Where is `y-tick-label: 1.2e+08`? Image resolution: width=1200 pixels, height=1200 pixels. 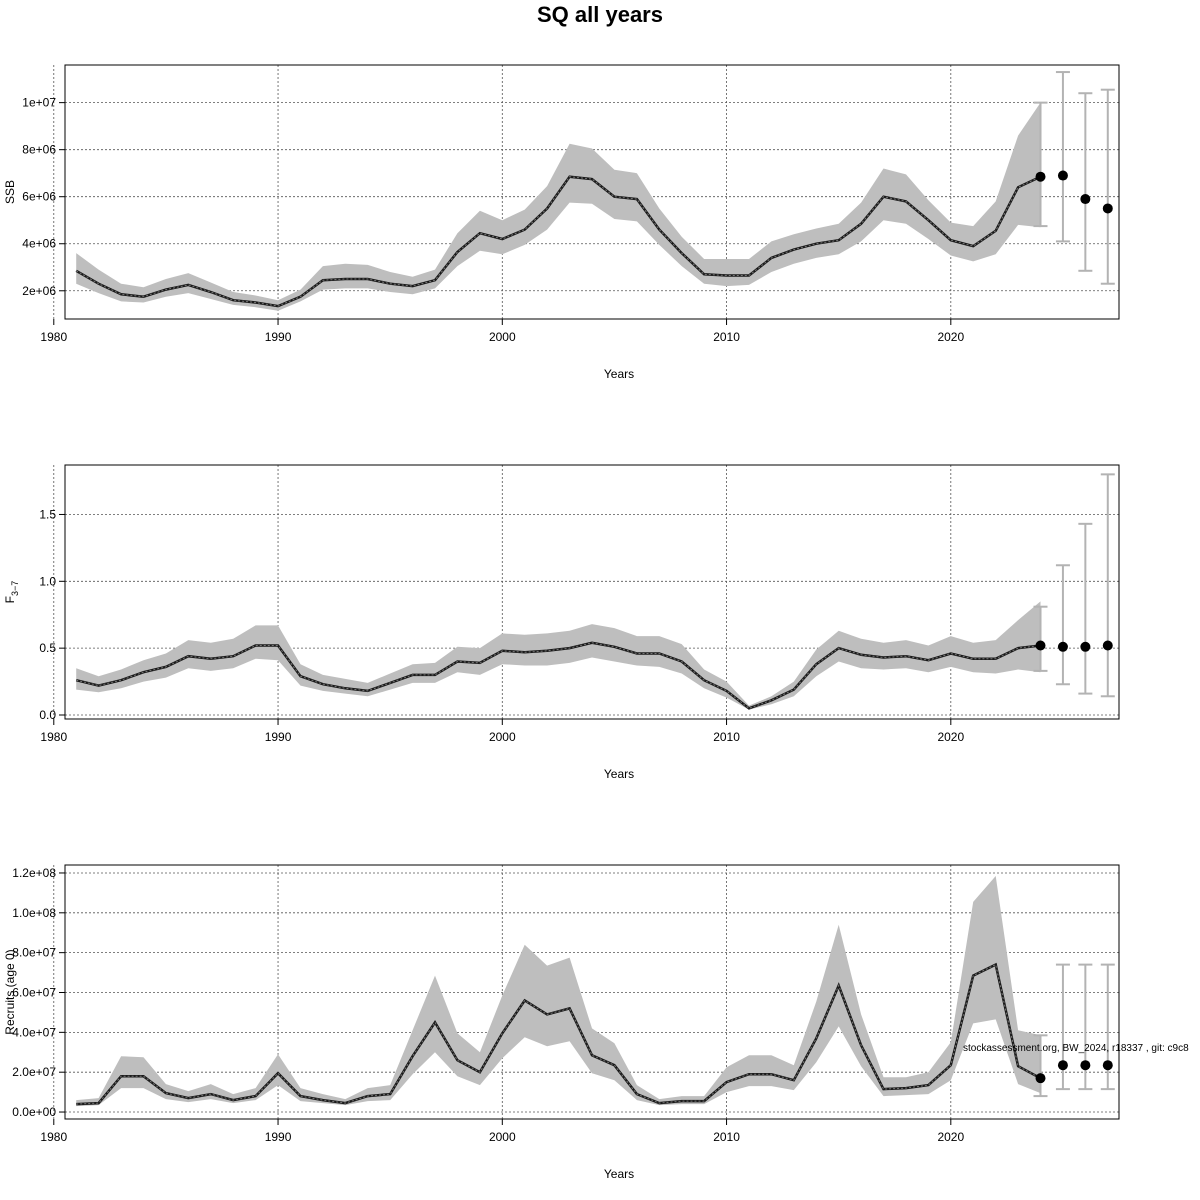 y-tick-label: 1.2e+08 is located at coordinates (34, 873).